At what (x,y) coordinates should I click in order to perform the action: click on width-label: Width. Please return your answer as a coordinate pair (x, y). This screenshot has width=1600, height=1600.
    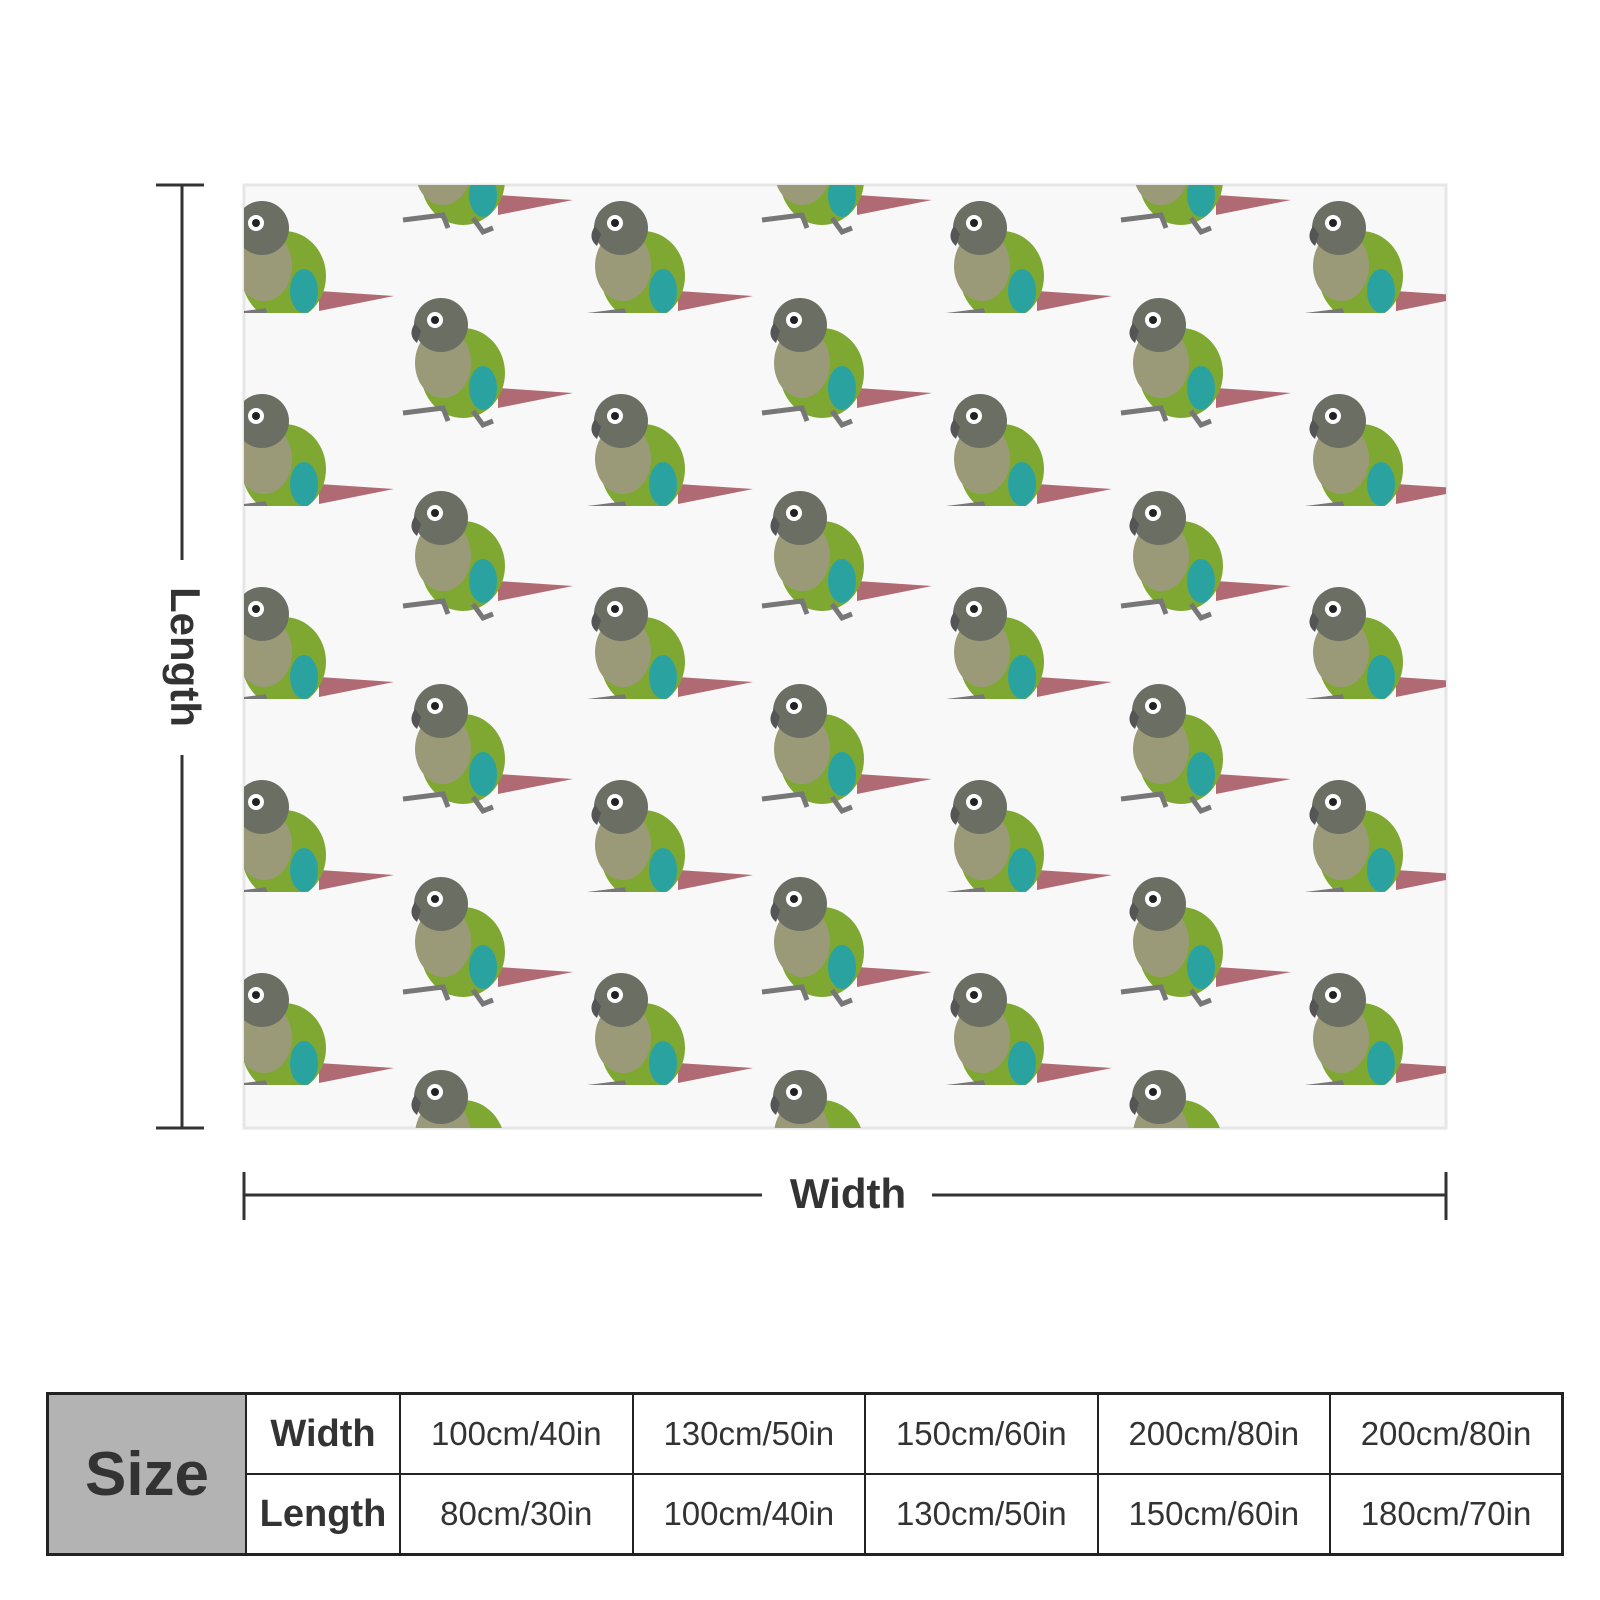
    Looking at the image, I should click on (848, 1193).